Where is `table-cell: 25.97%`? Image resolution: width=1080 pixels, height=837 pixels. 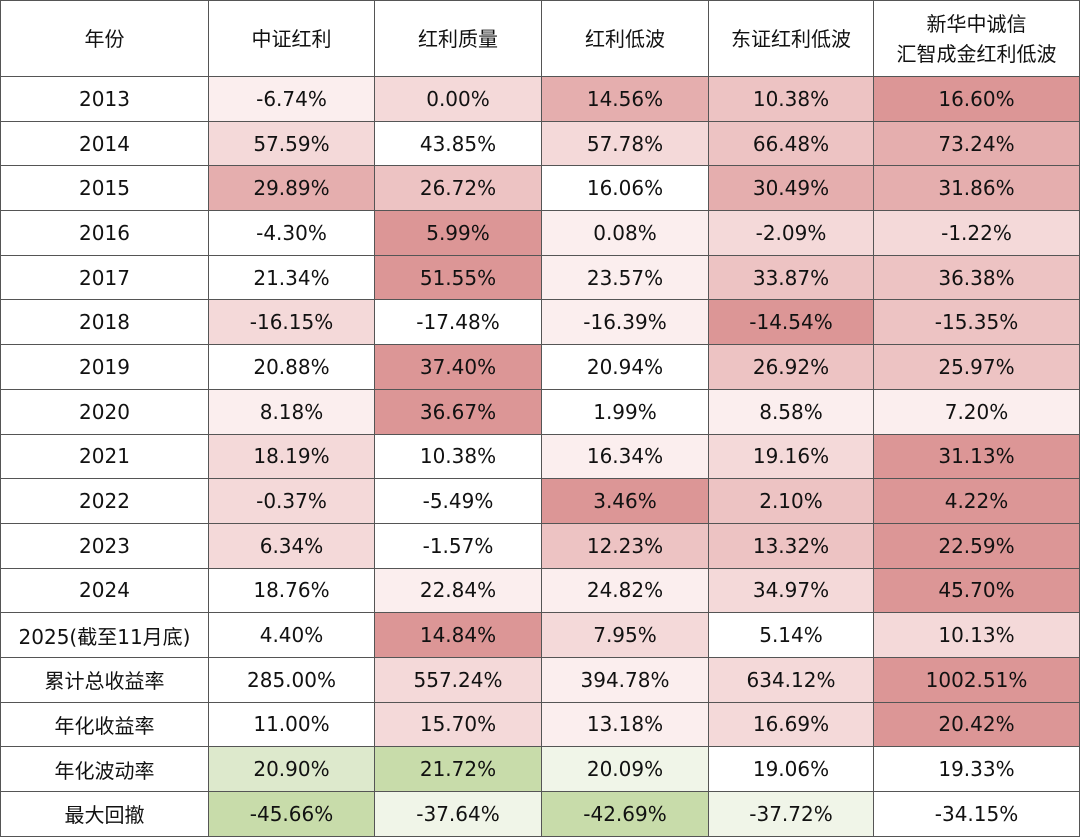 table-cell: 25.97% is located at coordinates (976, 367).